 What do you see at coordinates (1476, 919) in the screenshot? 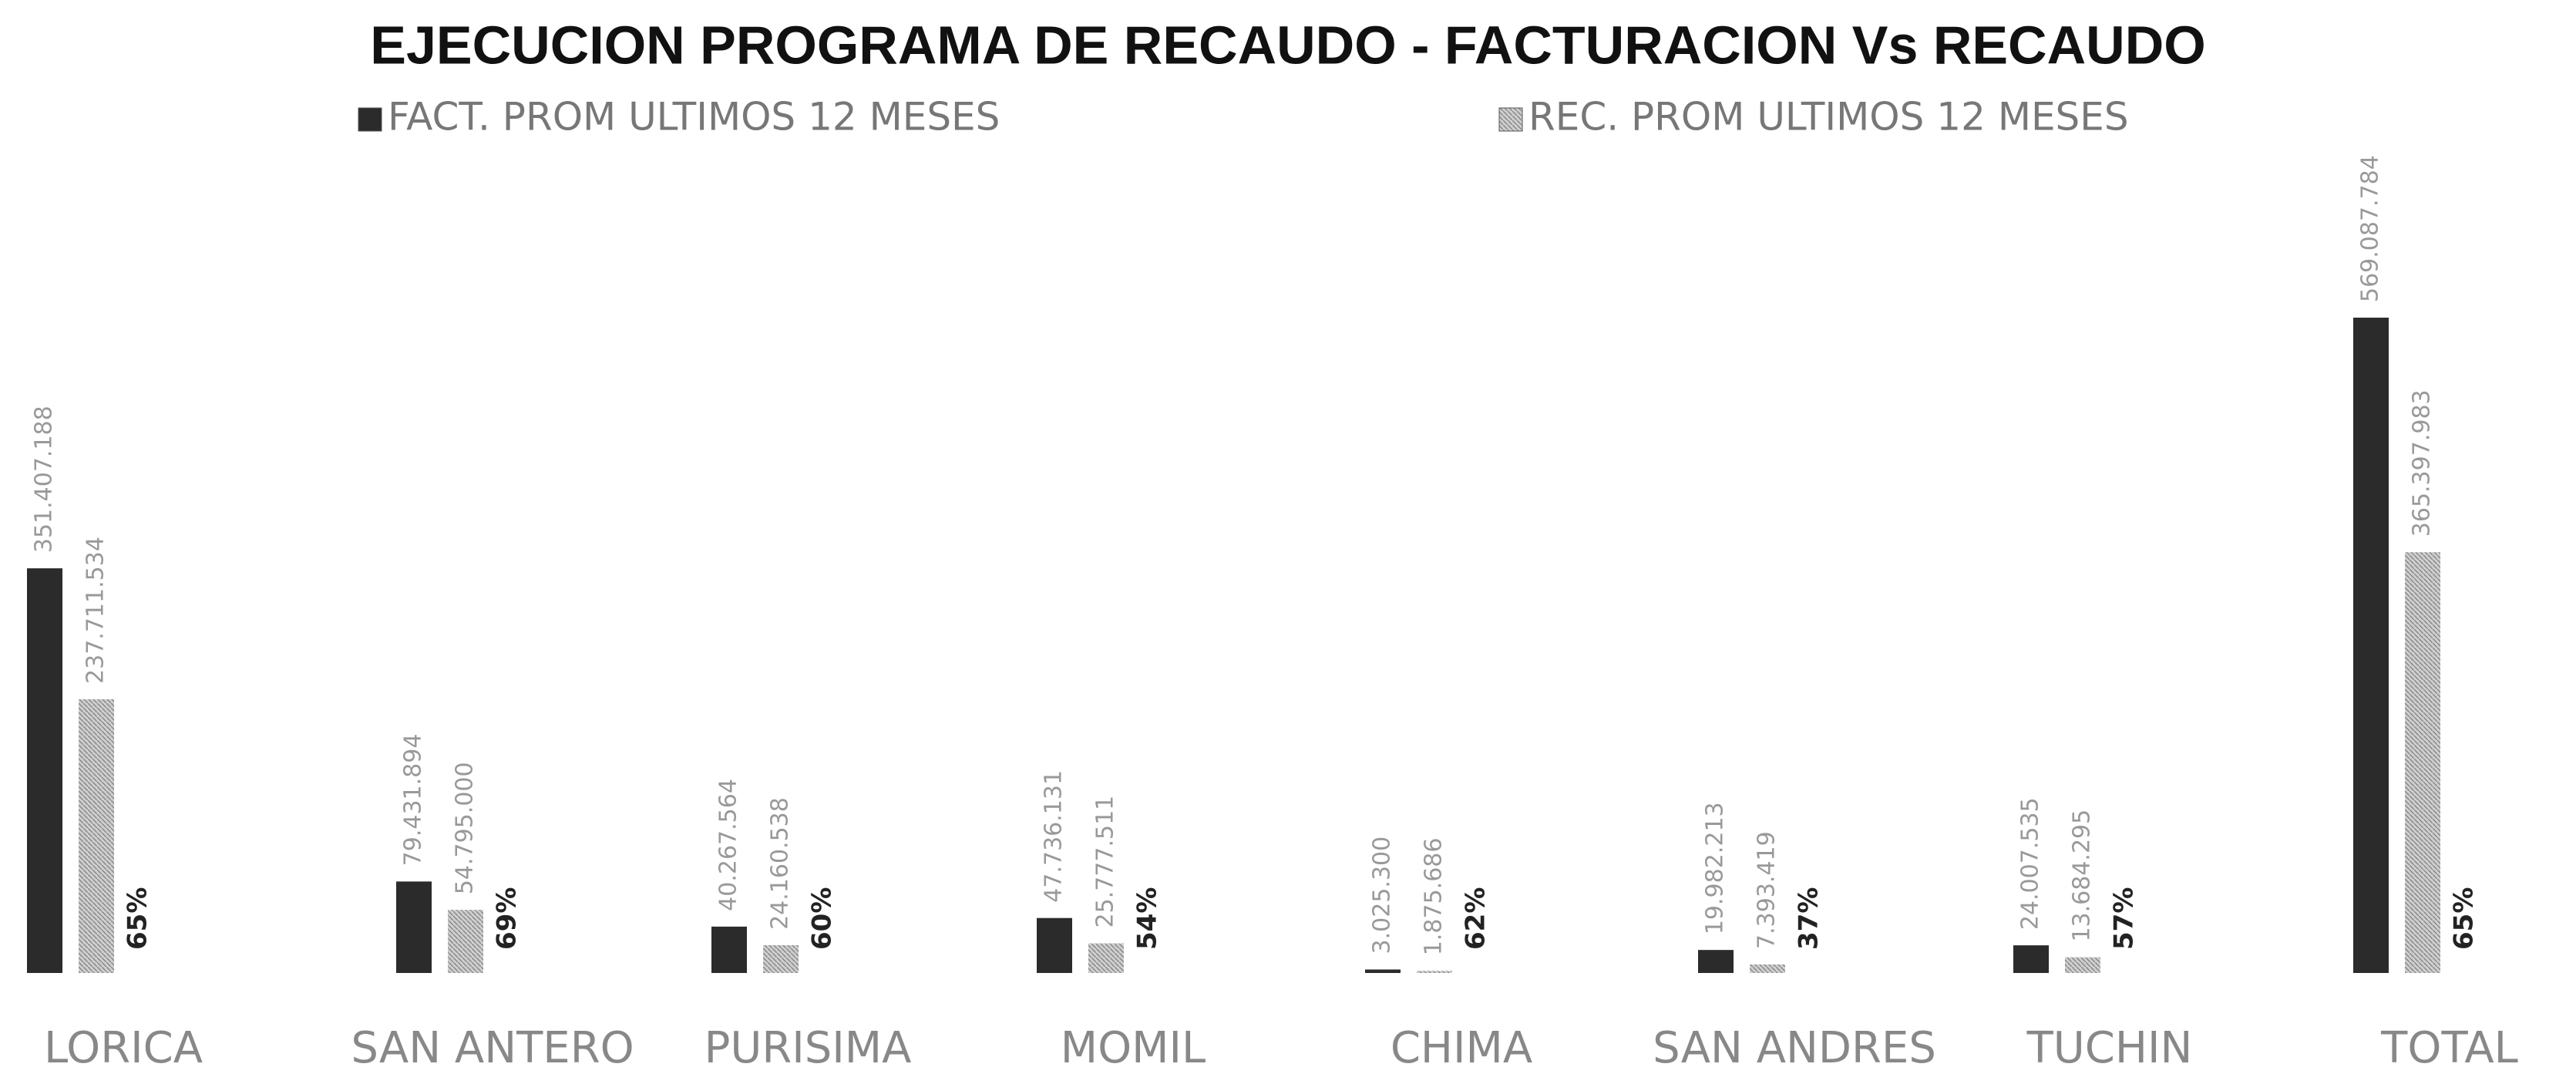
I see `percentage-label: 62%` at bounding box center [1476, 919].